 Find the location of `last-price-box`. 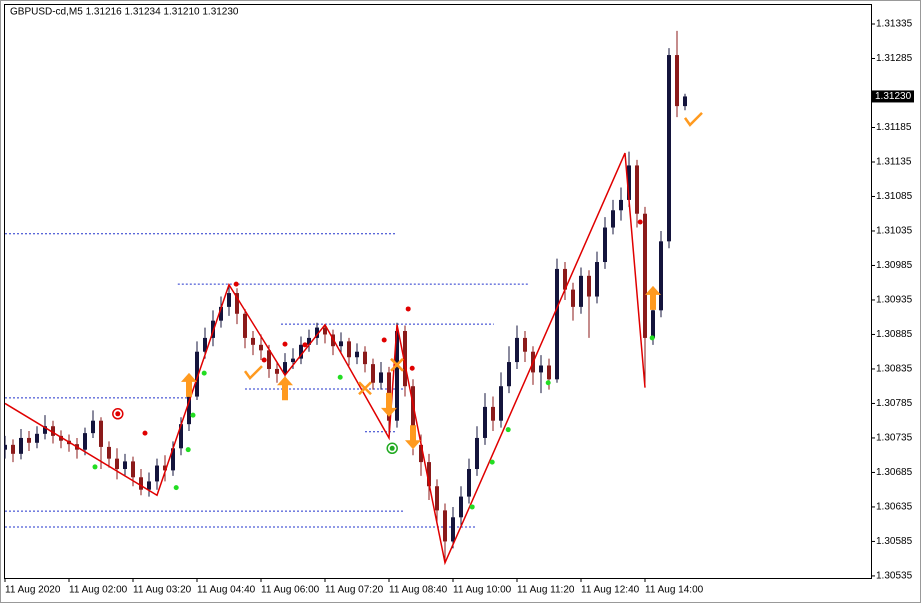

last-price-box is located at coordinates (893, 96).